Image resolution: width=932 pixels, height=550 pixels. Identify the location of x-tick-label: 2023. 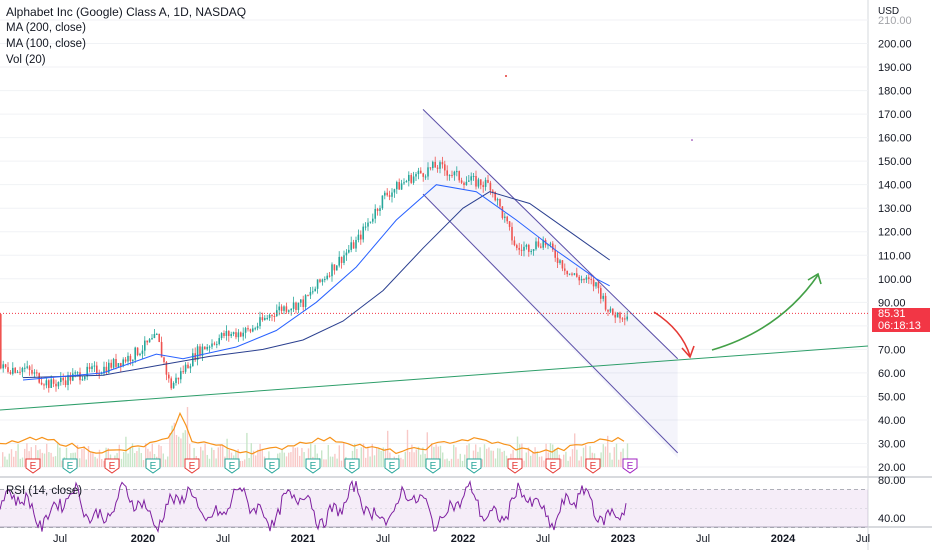
(623, 539).